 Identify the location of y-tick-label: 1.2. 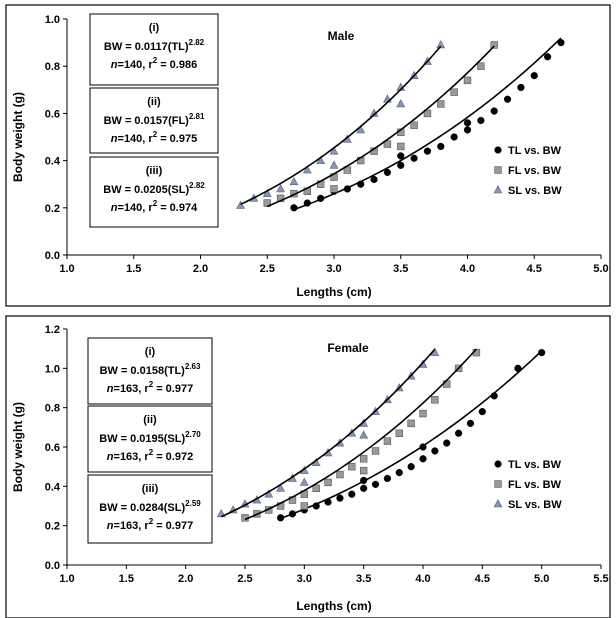
(52, 330).